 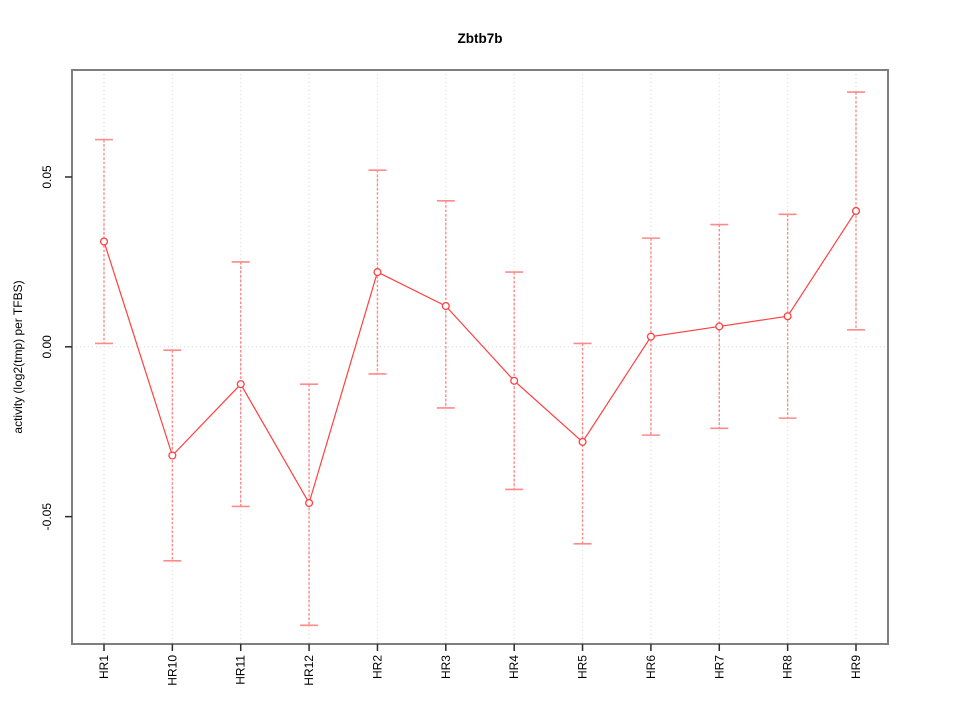 What do you see at coordinates (377, 667) in the screenshot?
I see `x-tick-label-HR2: HR2` at bounding box center [377, 667].